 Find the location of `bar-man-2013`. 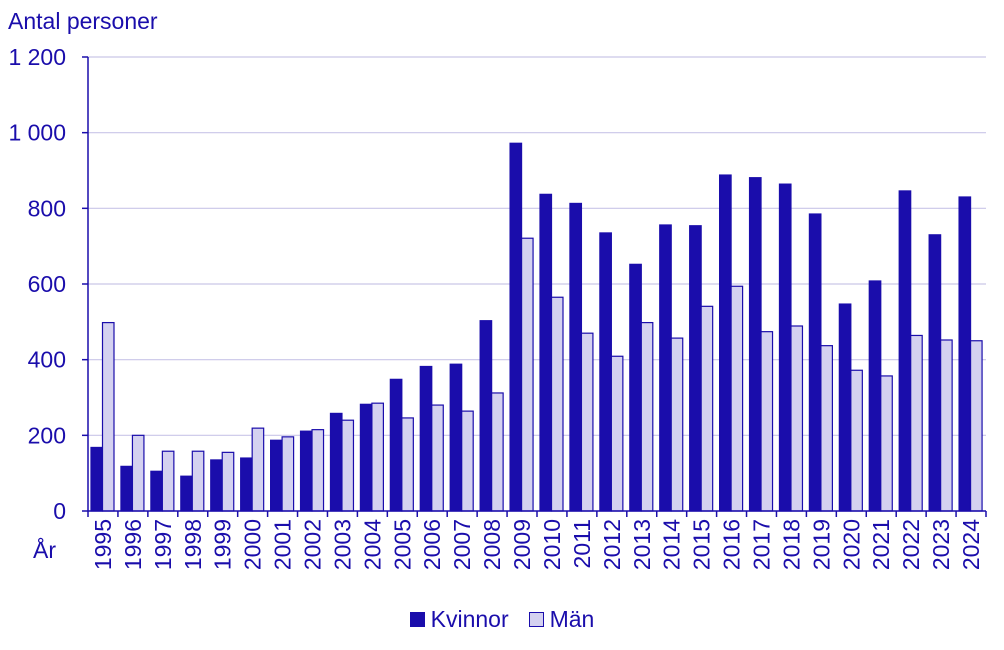

bar-man-2013 is located at coordinates (647, 416).